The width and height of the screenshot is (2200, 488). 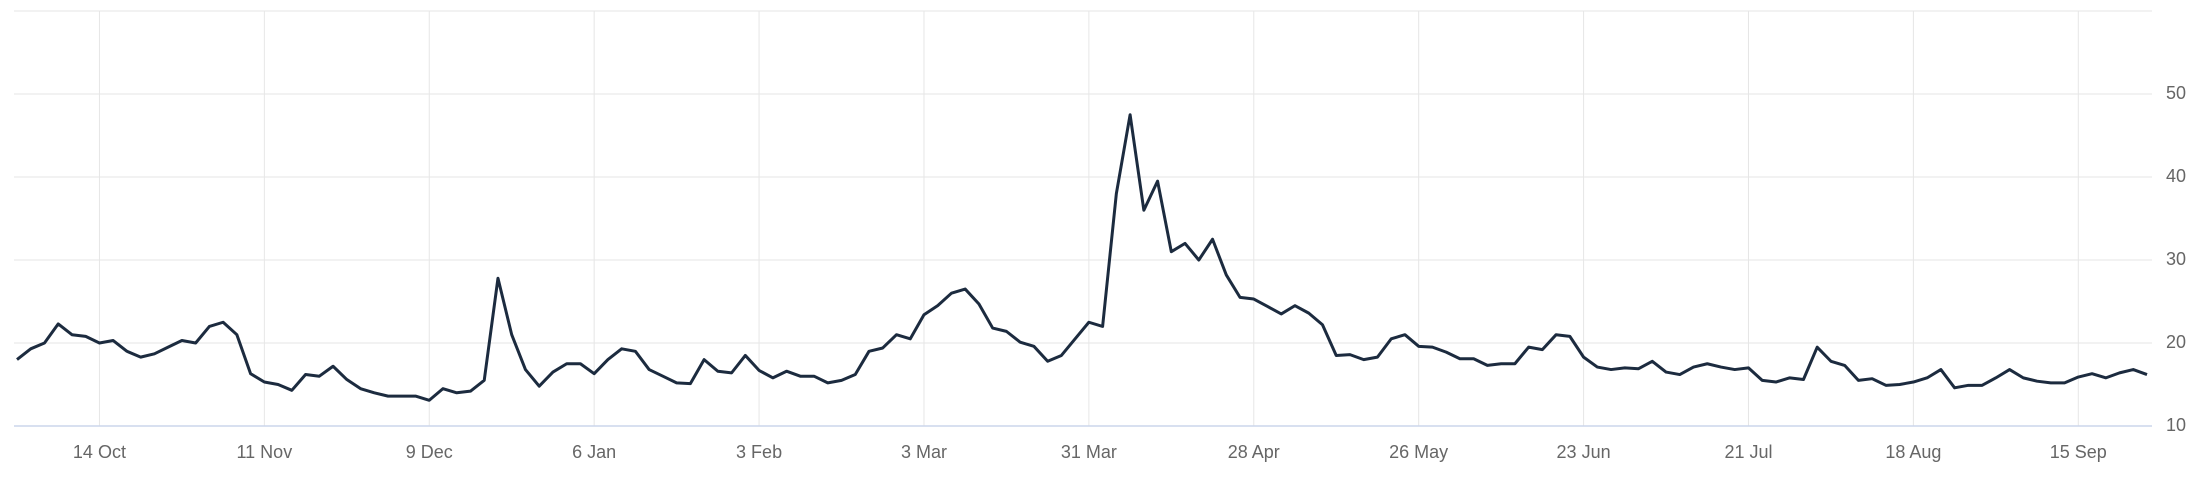 I want to click on x-tick-label: 21 Jul, so click(x=1748, y=452).